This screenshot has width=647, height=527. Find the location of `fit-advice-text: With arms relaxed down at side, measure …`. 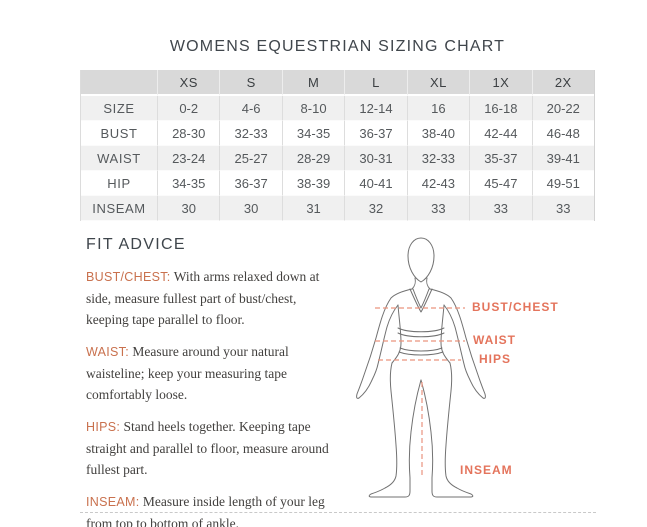

fit-advice-text: With arms relaxed down at side, measure … is located at coordinates (203, 298).